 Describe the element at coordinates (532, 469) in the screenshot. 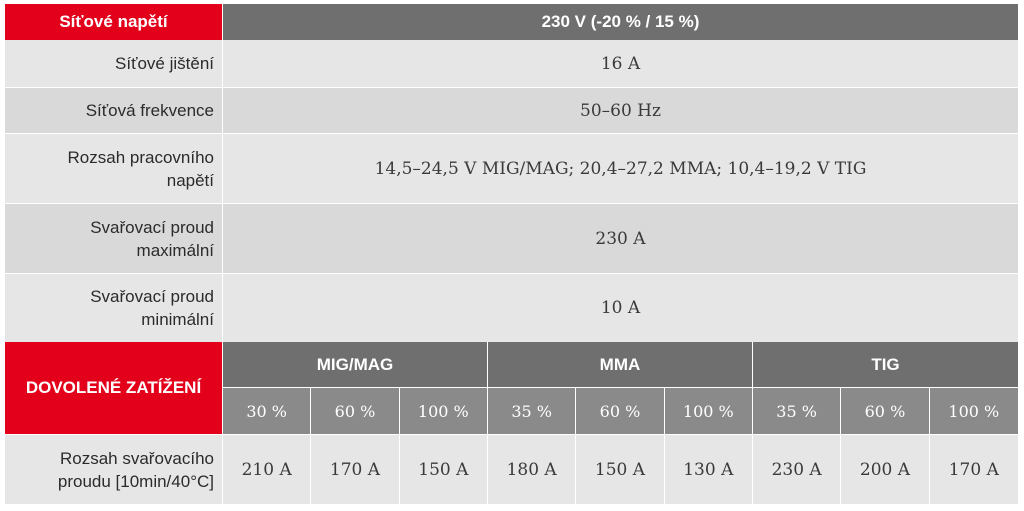

I see `duty-value: 180 A` at that location.